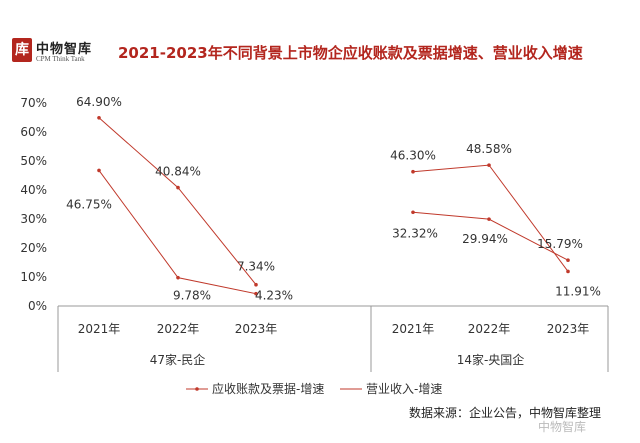 This screenshot has height=443, width=640. What do you see at coordinates (22, 50) in the screenshot?
I see `logo-icon: 库` at bounding box center [22, 50].